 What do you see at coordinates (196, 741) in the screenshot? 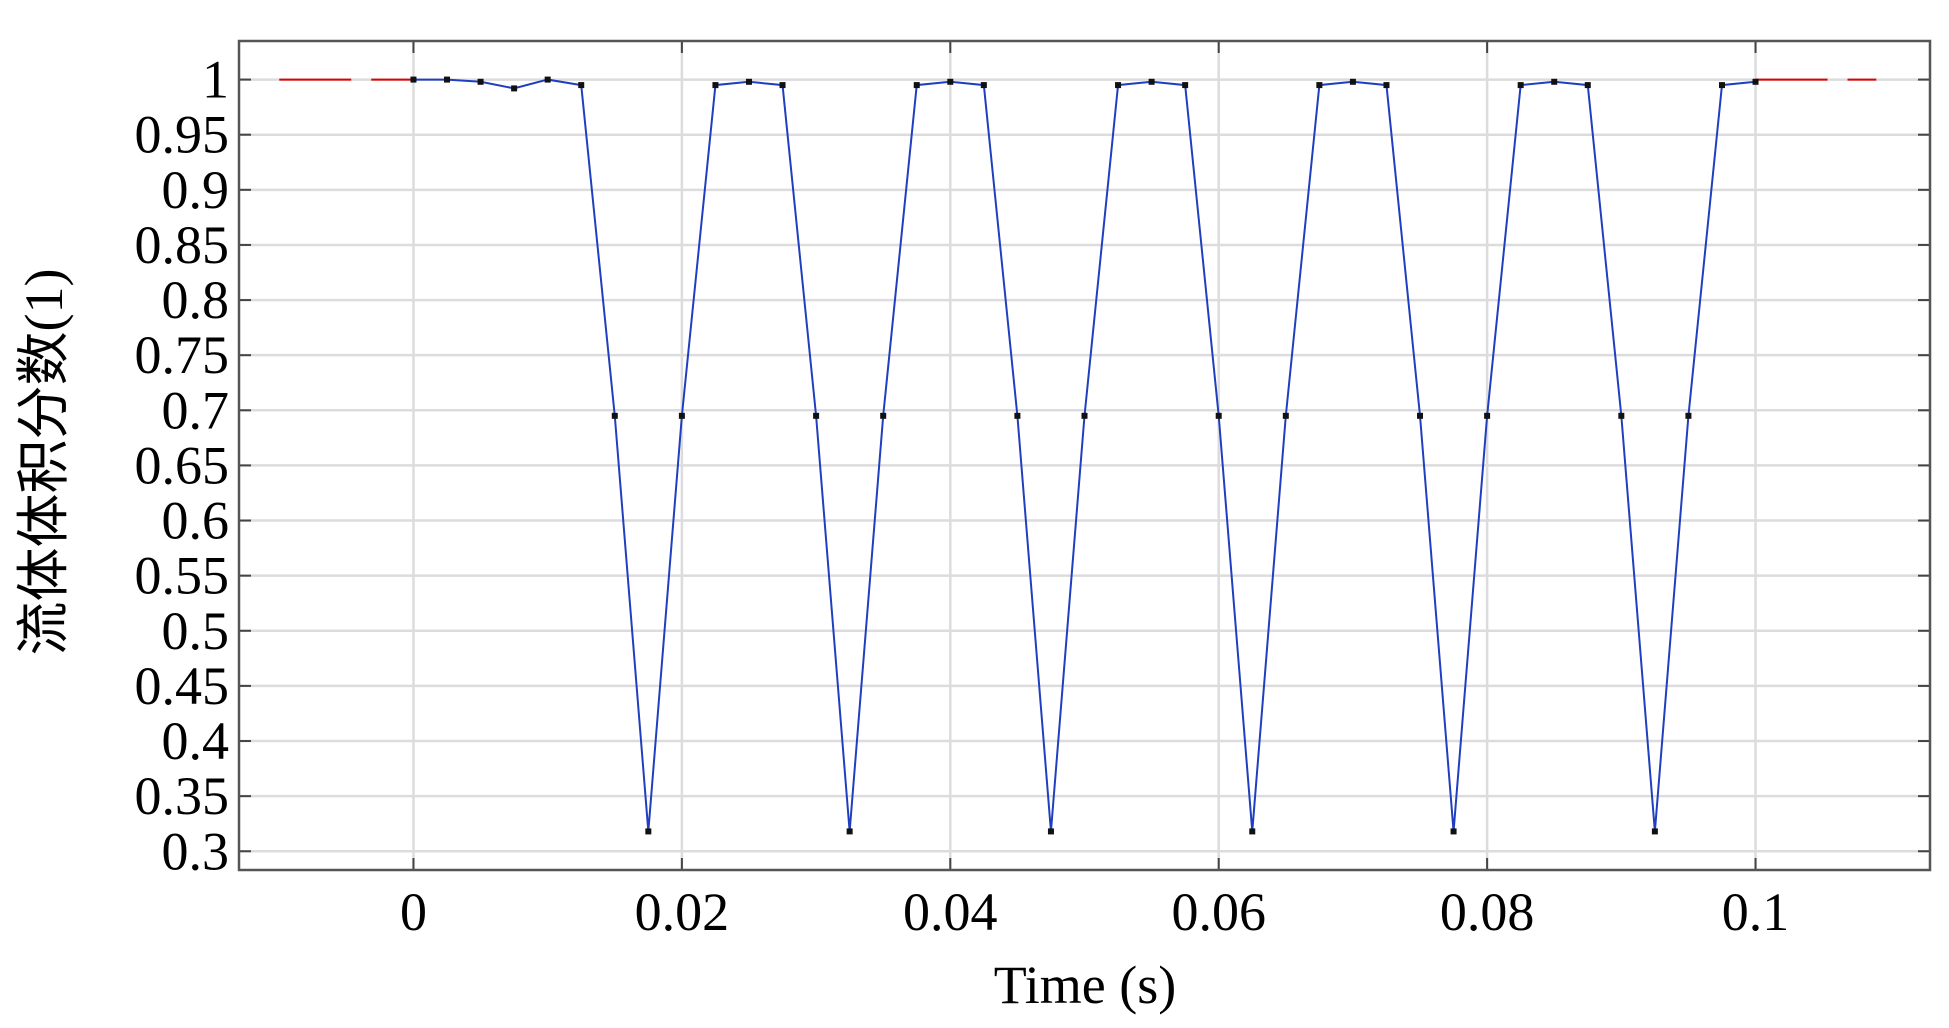
I see `y-tick-label: 0.4` at bounding box center [196, 741].